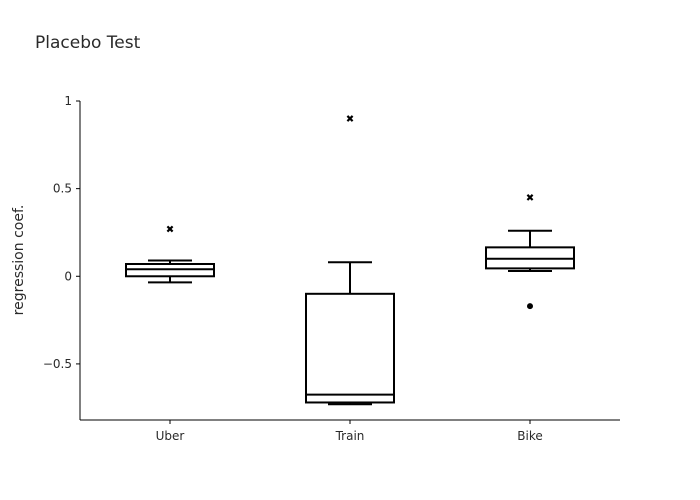  Describe the element at coordinates (88, 43) in the screenshot. I see `chart-title: Placebo Test` at that location.